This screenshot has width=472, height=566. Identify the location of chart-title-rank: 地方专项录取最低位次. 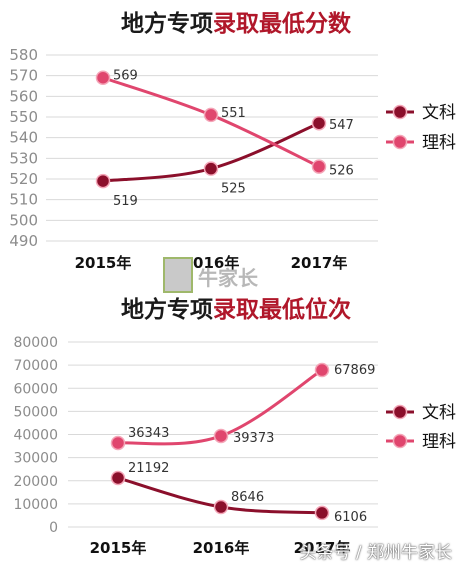
(236, 307).